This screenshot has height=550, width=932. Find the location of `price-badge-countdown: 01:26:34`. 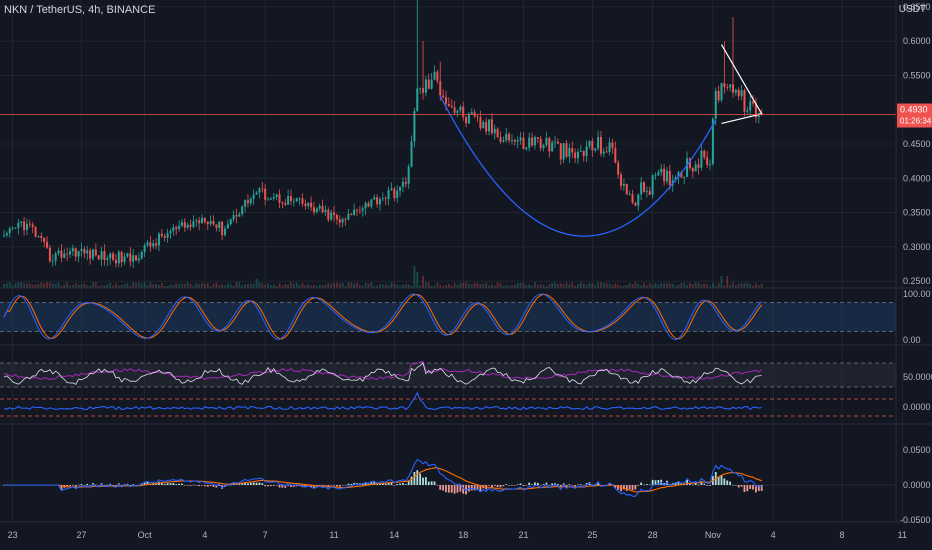

price-badge-countdown: 01:26:34 is located at coordinates (916, 121).